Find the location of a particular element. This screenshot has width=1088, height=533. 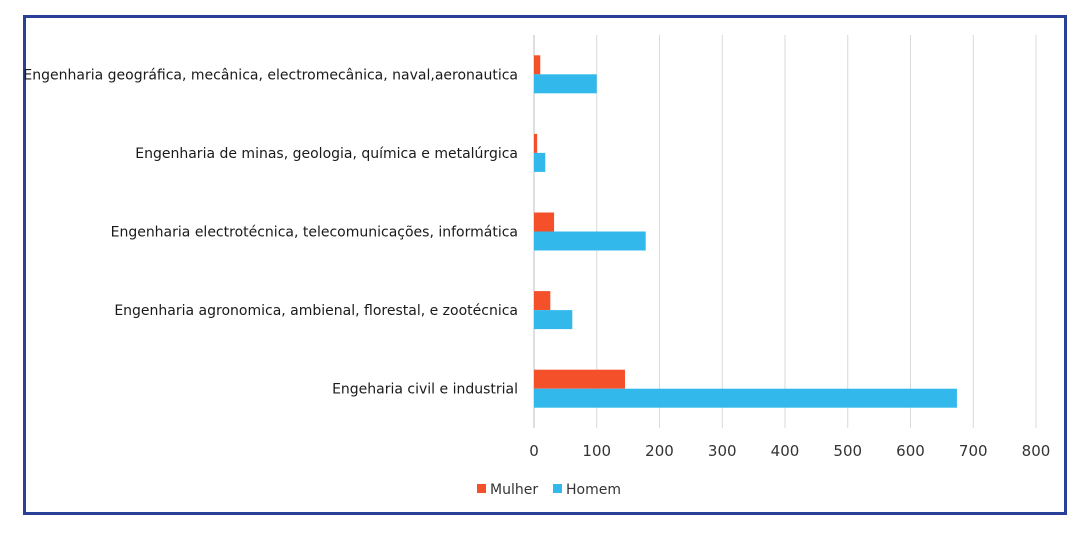

x-tick-label: 600 is located at coordinates (910, 451).